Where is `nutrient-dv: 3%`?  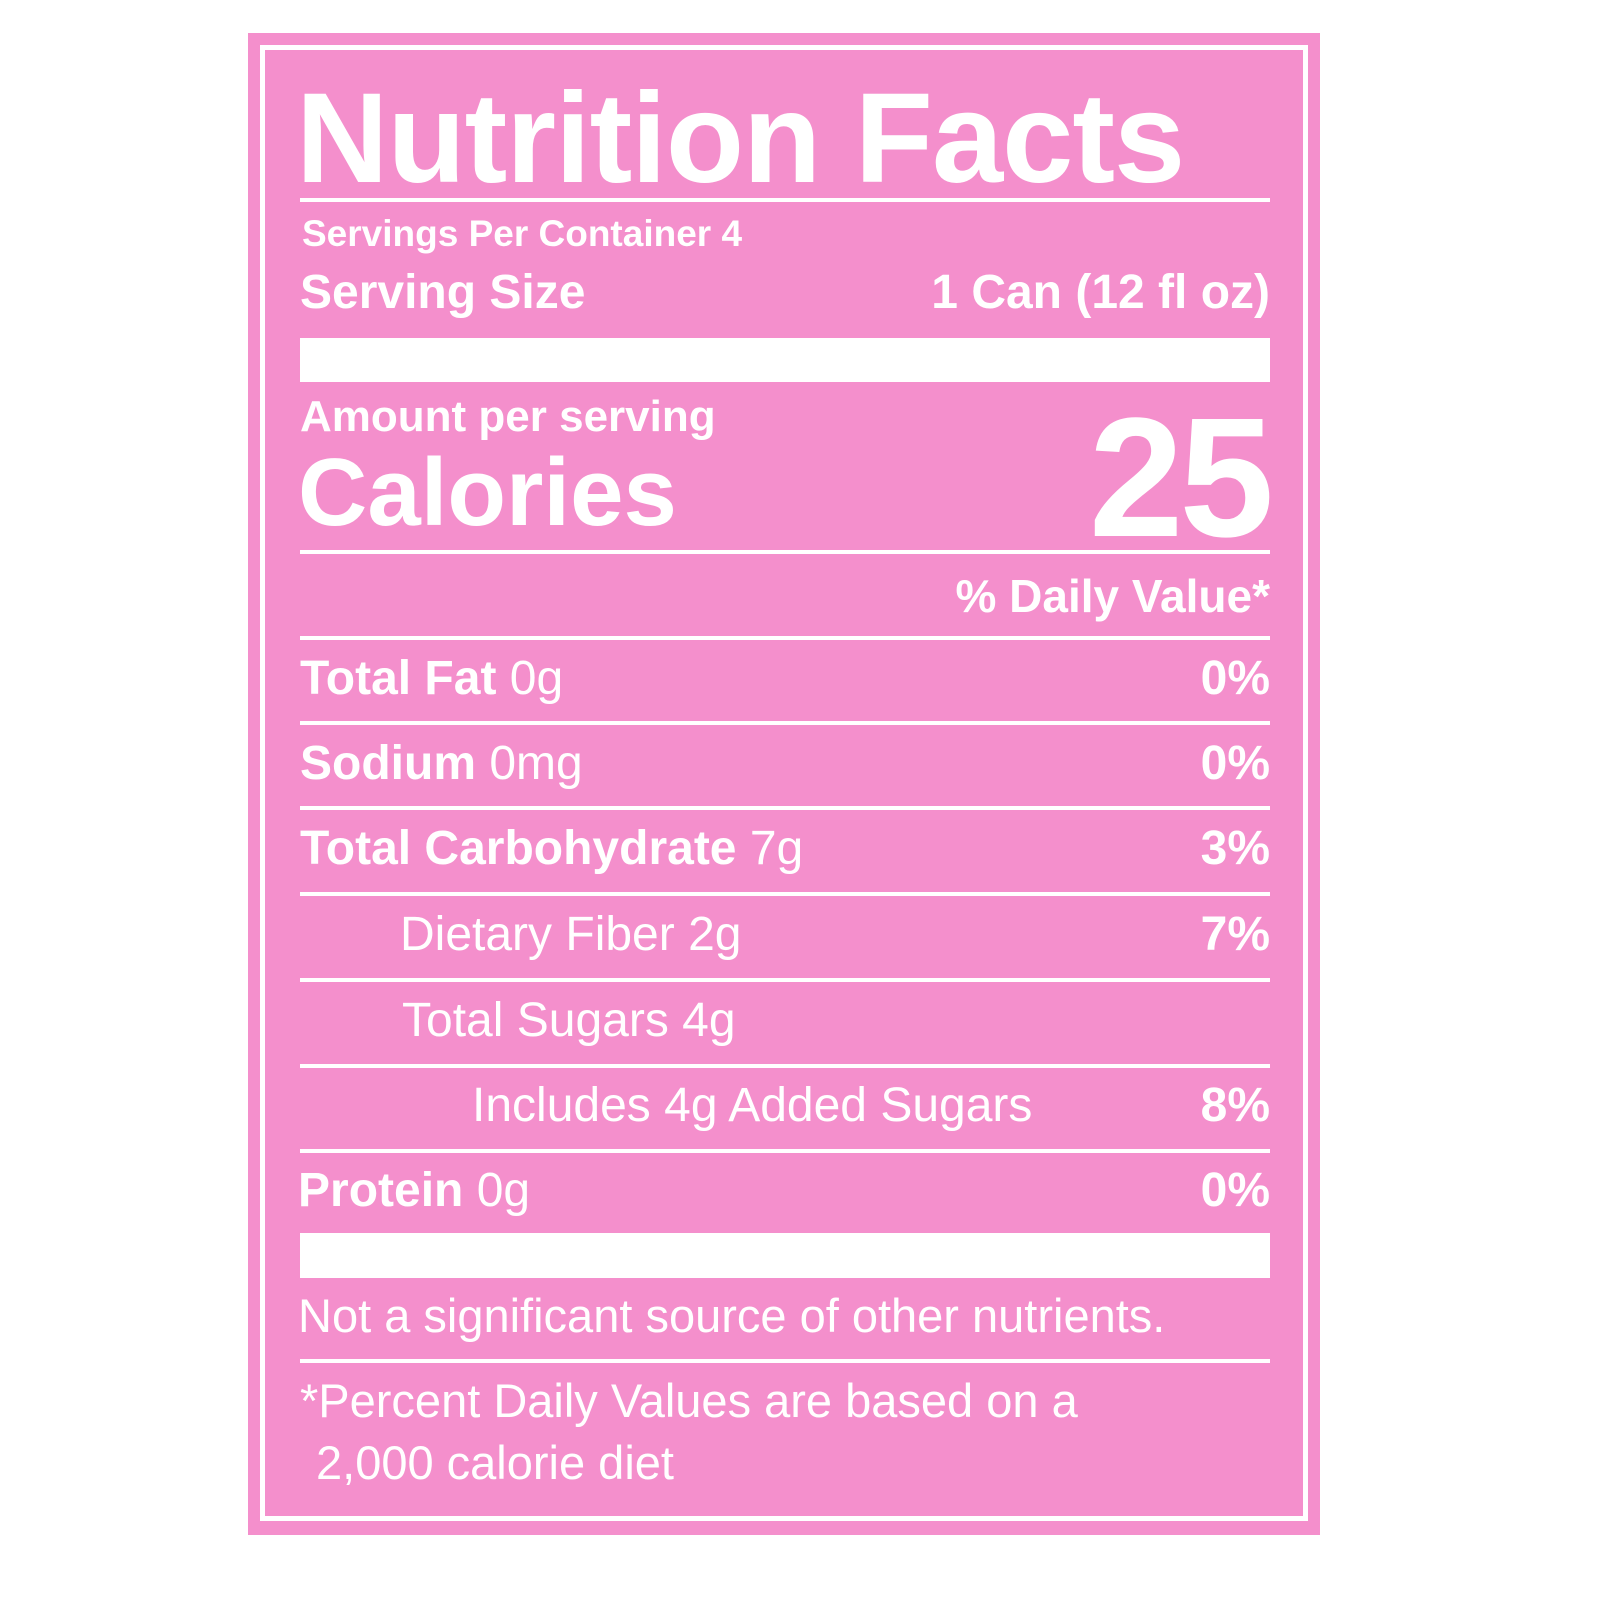
nutrient-dv: 3% is located at coordinates (1235, 848).